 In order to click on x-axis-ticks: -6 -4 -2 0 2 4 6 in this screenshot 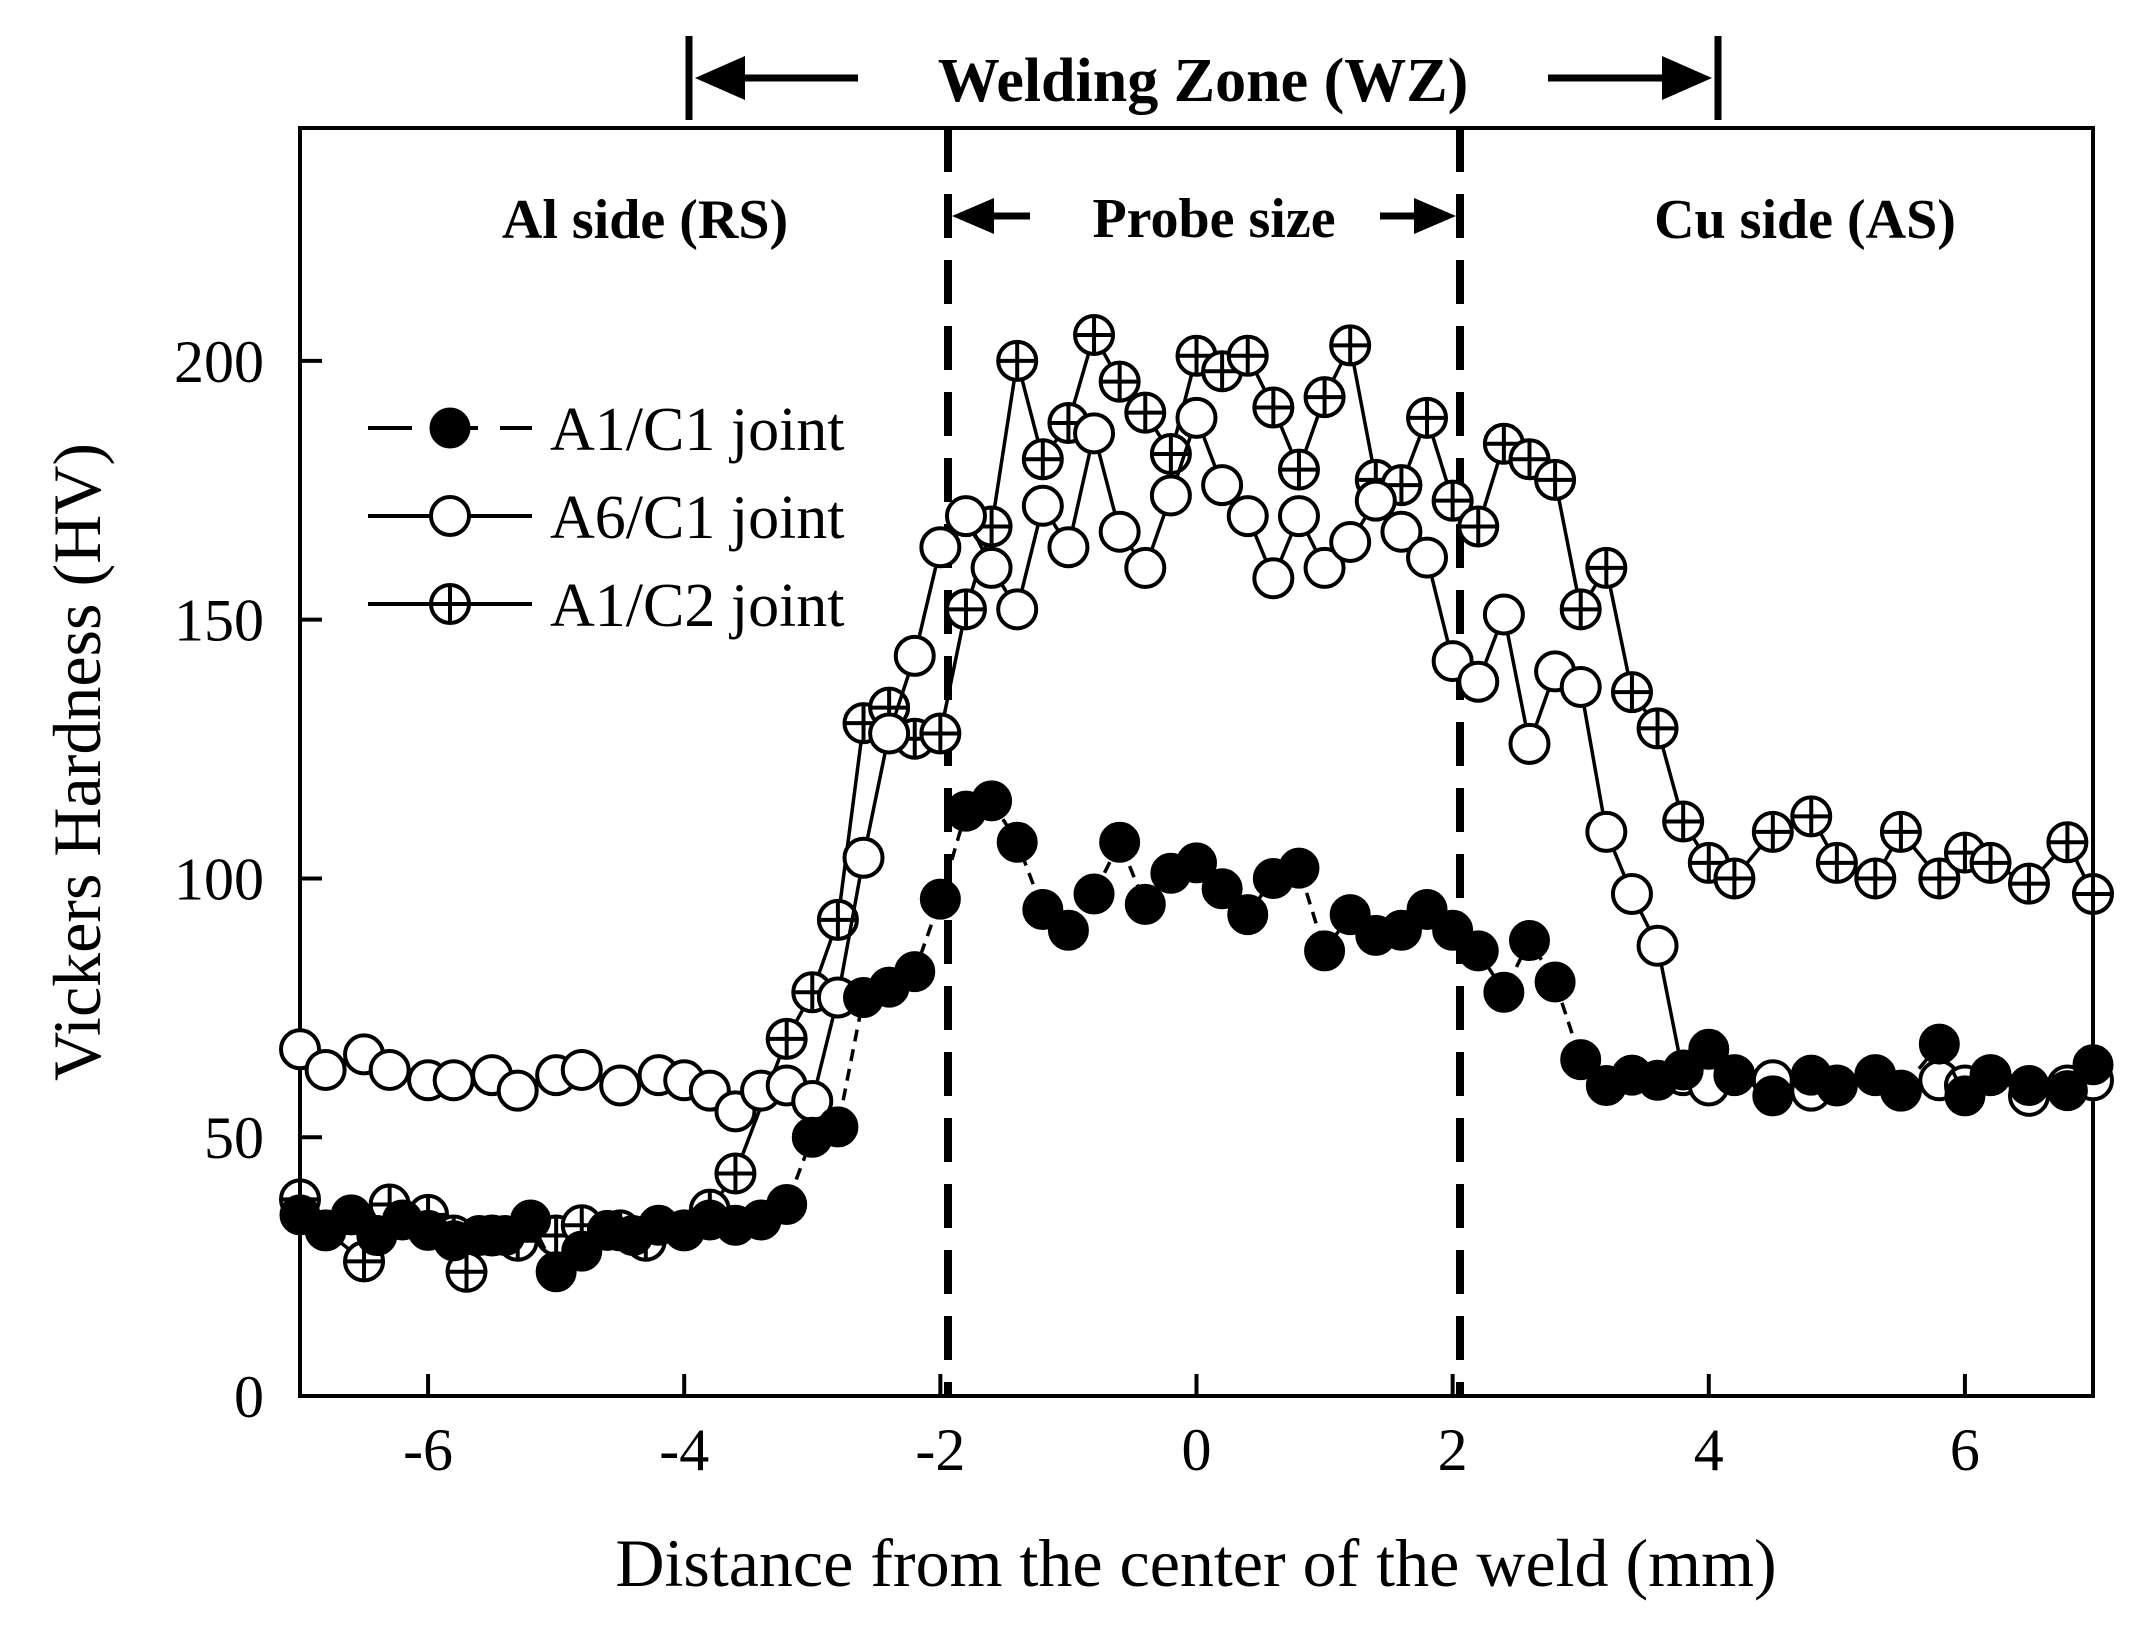, I will do `click(1191, 1428)`.